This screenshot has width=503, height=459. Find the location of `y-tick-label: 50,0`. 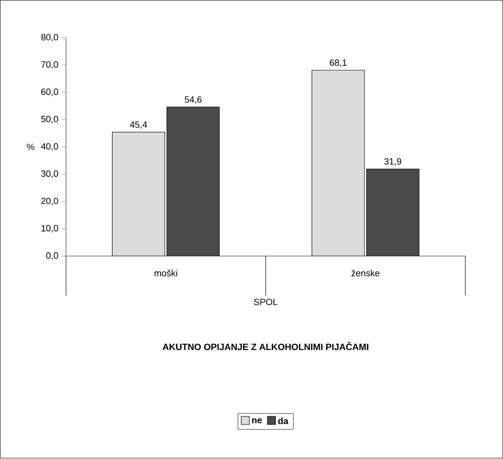

y-tick-label: 50,0 is located at coordinates (49, 120).